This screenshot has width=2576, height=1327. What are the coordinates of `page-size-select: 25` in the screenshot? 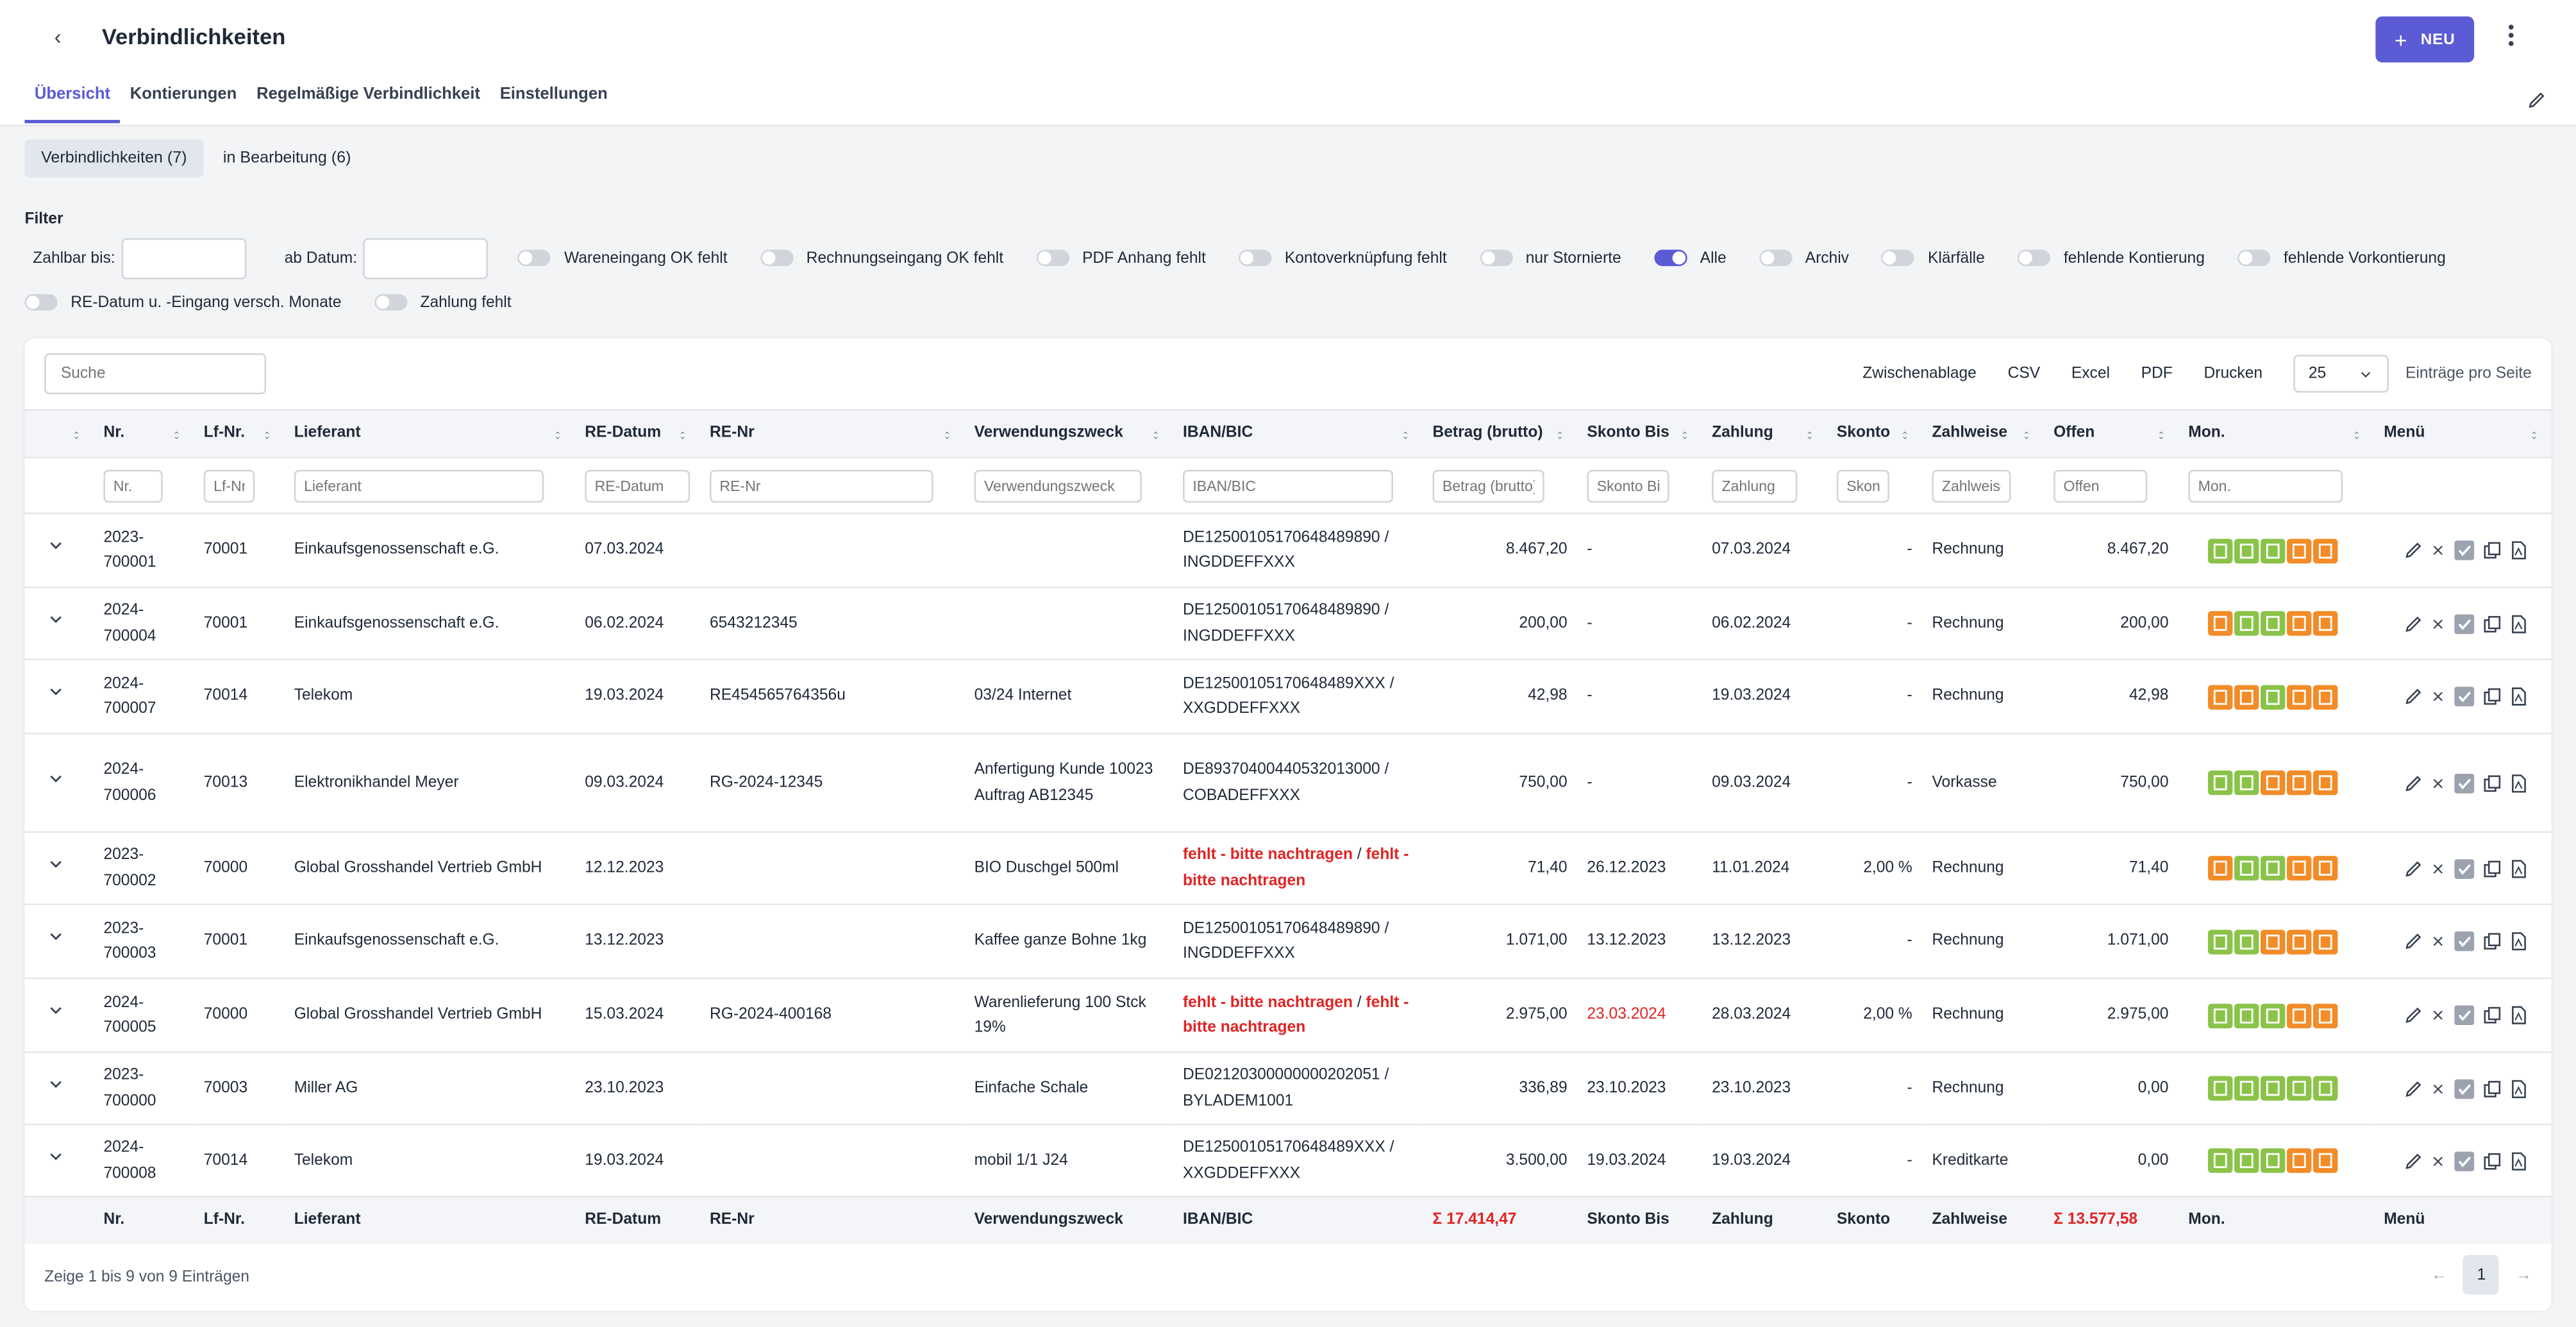 It's located at (2341, 374).